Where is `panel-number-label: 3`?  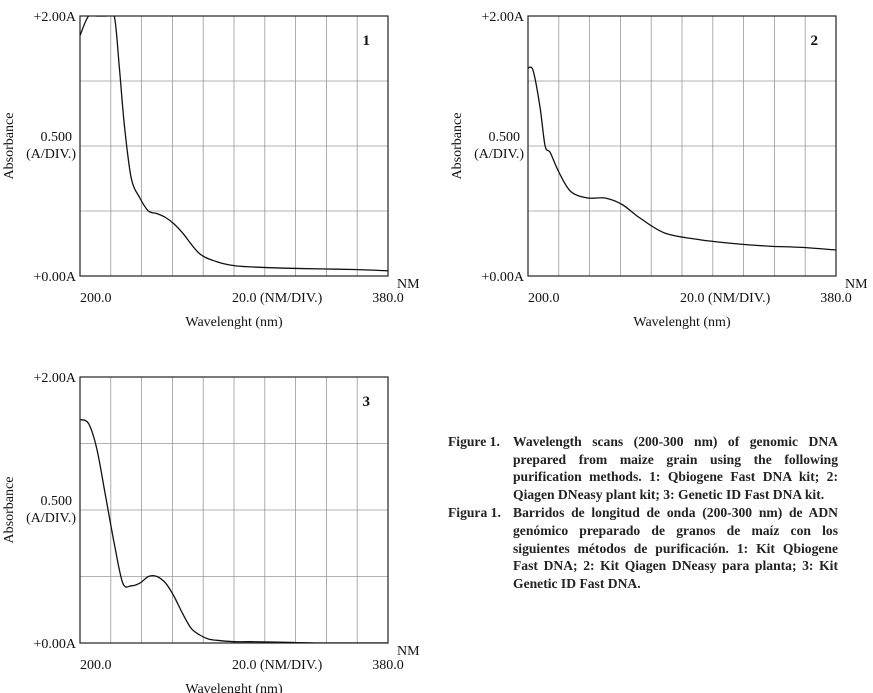
panel-number-label: 3 is located at coordinates (367, 402).